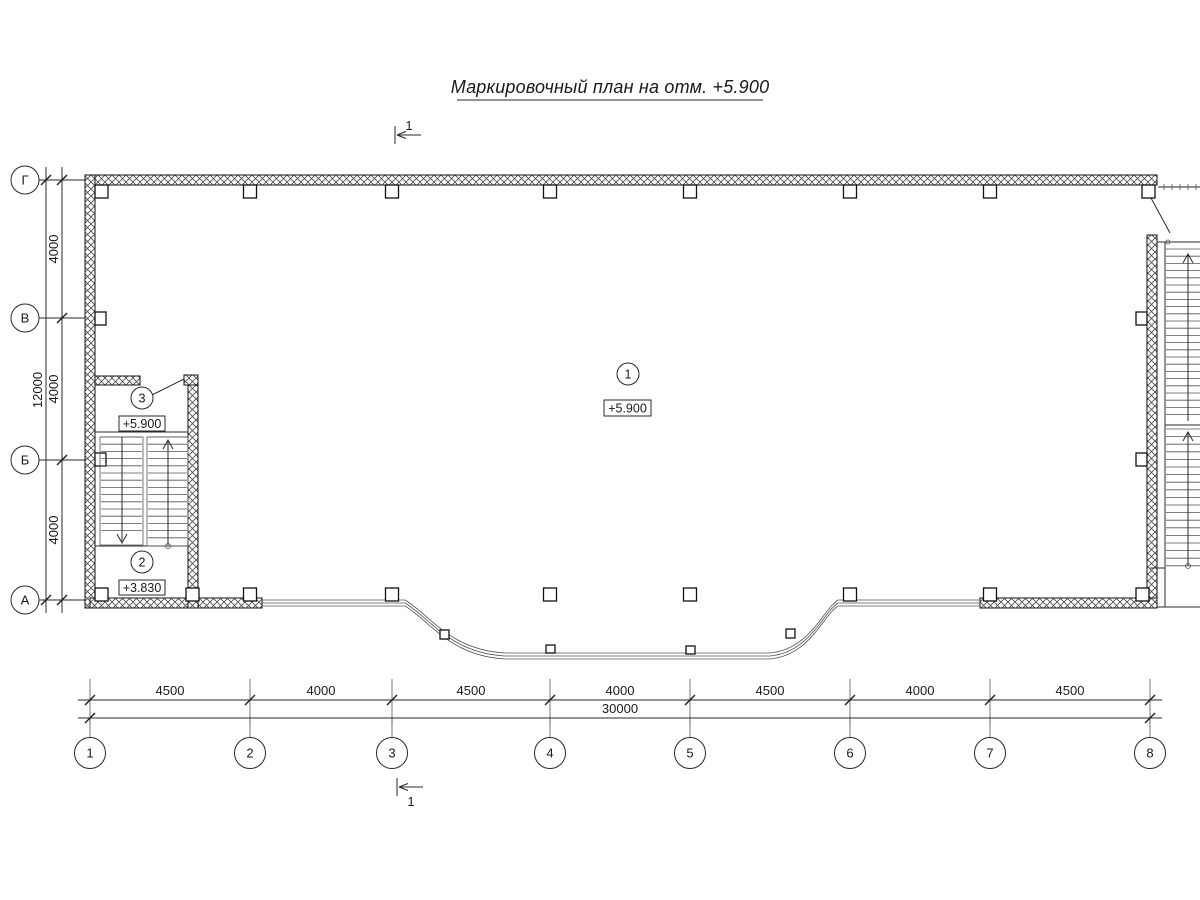 This screenshot has width=1200, height=900. I want to click on section-mark-top-label: 1, so click(408, 125).